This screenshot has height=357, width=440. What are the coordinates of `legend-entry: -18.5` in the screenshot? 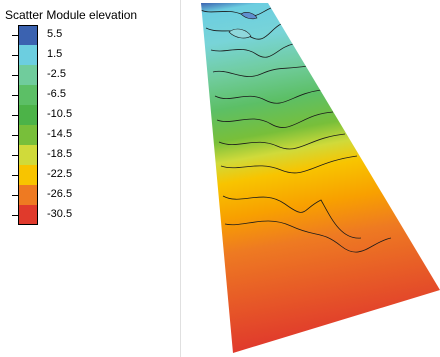 It's located at (85, 155).